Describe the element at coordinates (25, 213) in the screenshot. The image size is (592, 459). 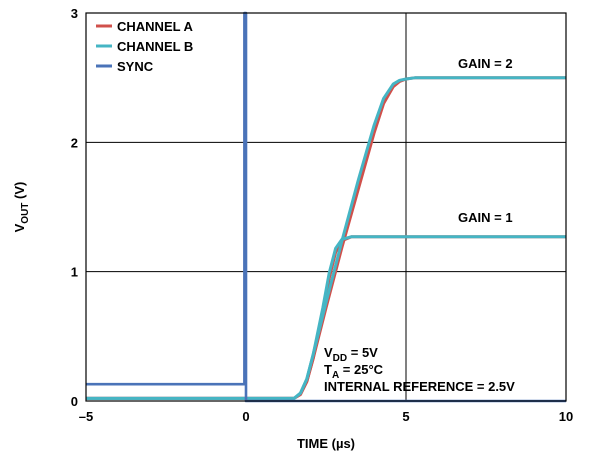
I see `y-axis-title-sub: OUT` at that location.